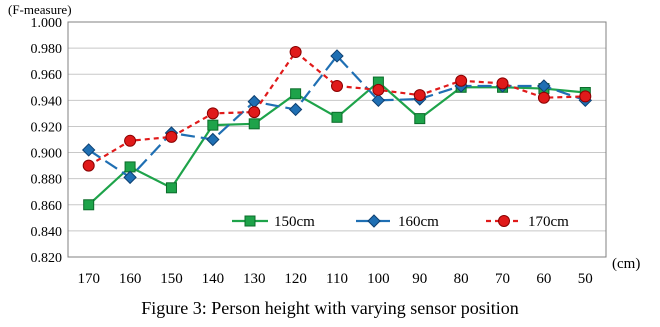  What do you see at coordinates (47, 154) in the screenshot?
I see `y-tick-label: 0.900` at bounding box center [47, 154].